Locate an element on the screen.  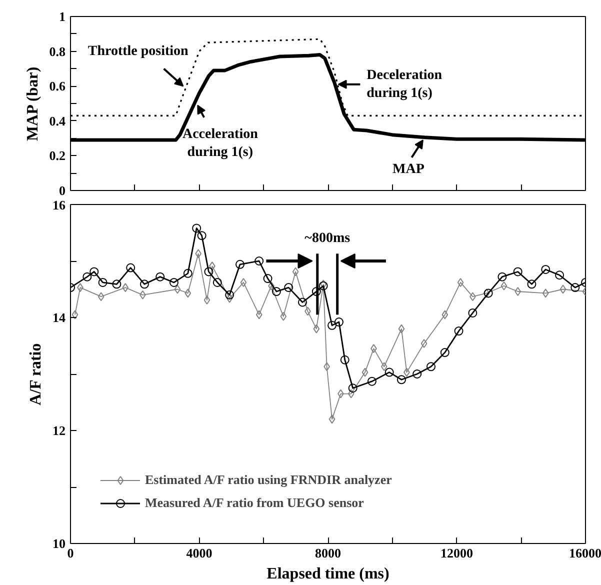
x-tick-label: 16000 is located at coordinates (585, 553).